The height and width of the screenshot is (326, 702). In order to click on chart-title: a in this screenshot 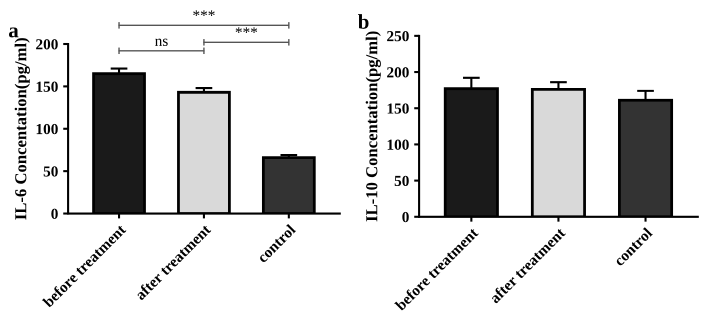, I will do `click(13, 32)`.